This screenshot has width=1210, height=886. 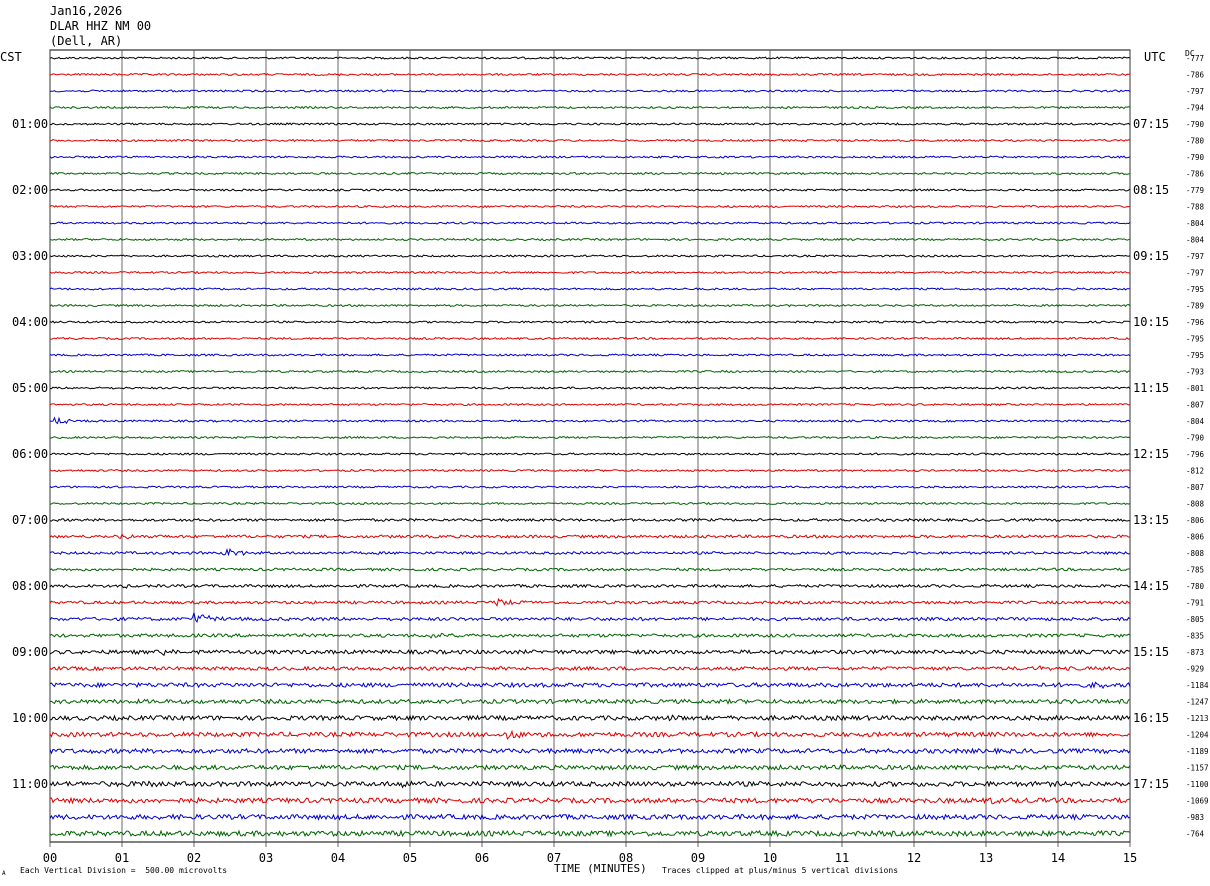 What do you see at coordinates (1195, 603) in the screenshot?
I see `dc-offset-label: -791` at bounding box center [1195, 603].